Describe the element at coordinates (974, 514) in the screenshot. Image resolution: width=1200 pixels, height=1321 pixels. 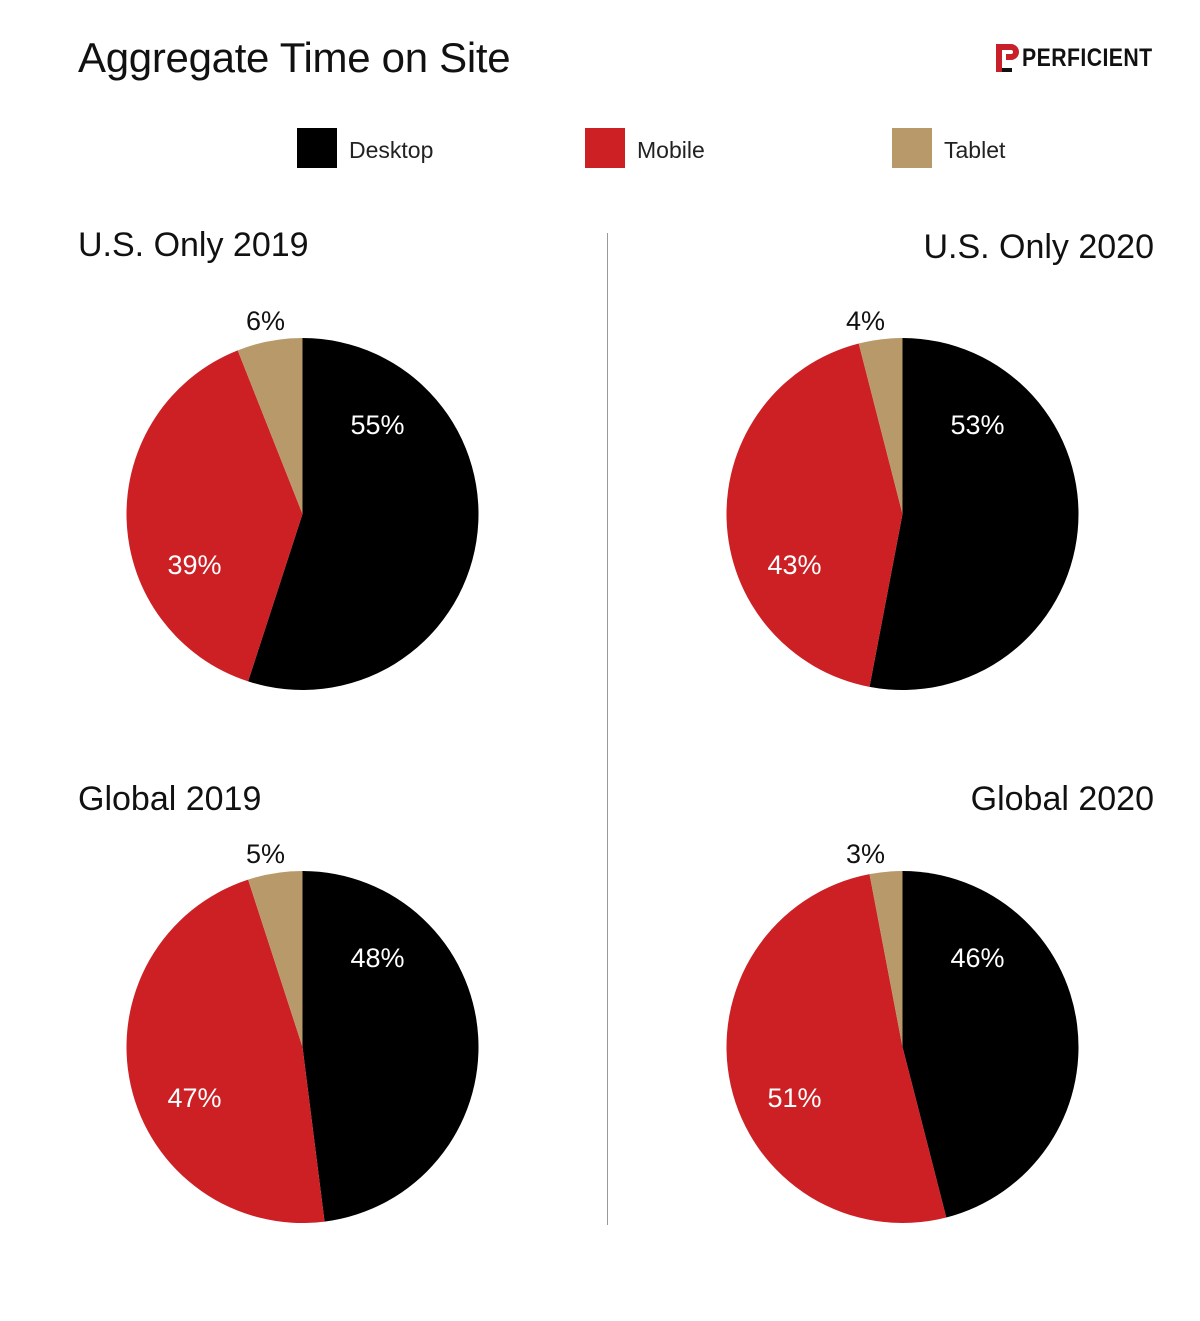
I see `pie-slice-us-2020-desktop` at that location.